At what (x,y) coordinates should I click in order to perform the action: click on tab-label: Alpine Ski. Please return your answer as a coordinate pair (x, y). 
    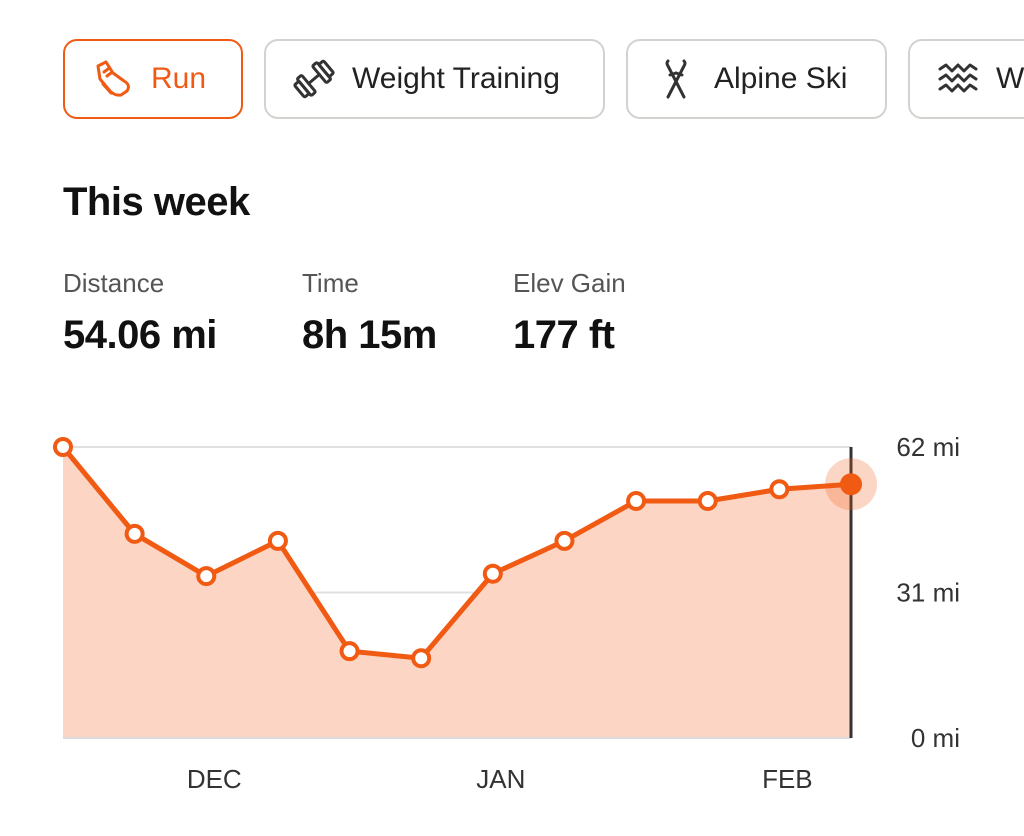
    Looking at the image, I should click on (781, 78).